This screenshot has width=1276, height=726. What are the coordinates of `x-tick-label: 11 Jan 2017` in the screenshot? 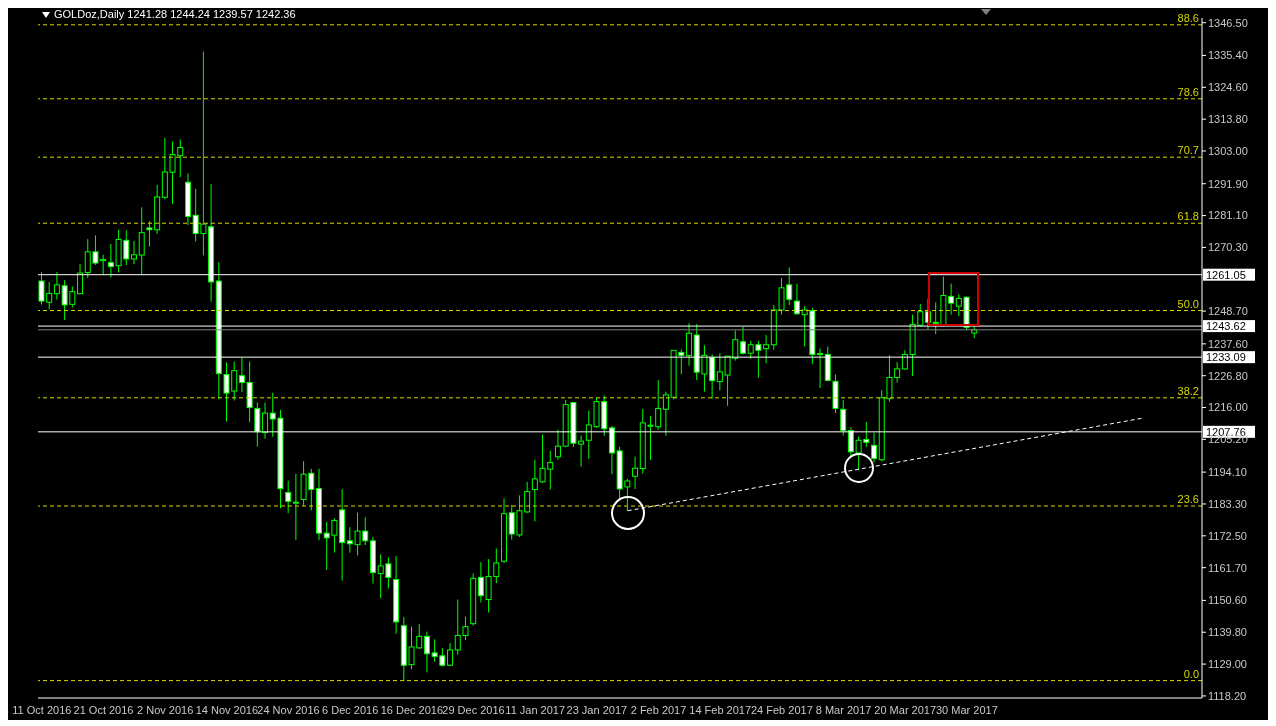 It's located at (535, 709).